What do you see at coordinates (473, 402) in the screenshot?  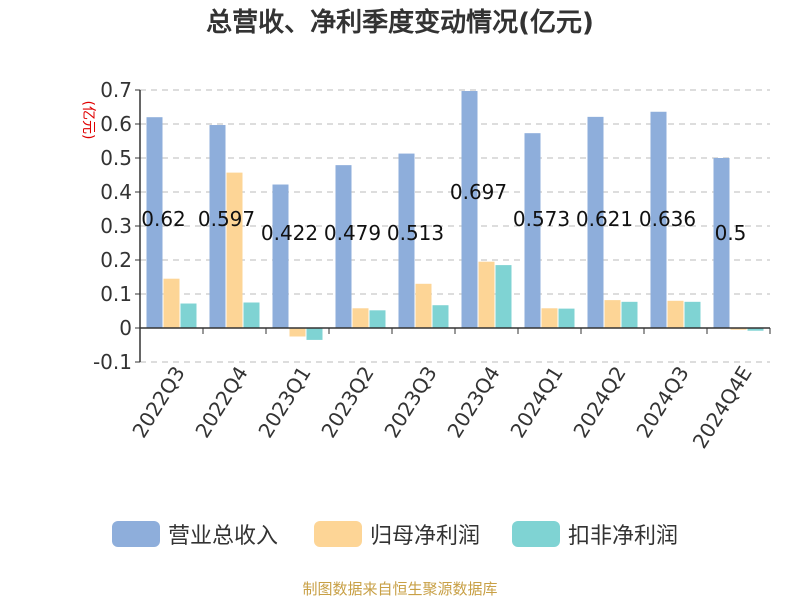 I see `x-tick-label: 2023Q4` at bounding box center [473, 402].